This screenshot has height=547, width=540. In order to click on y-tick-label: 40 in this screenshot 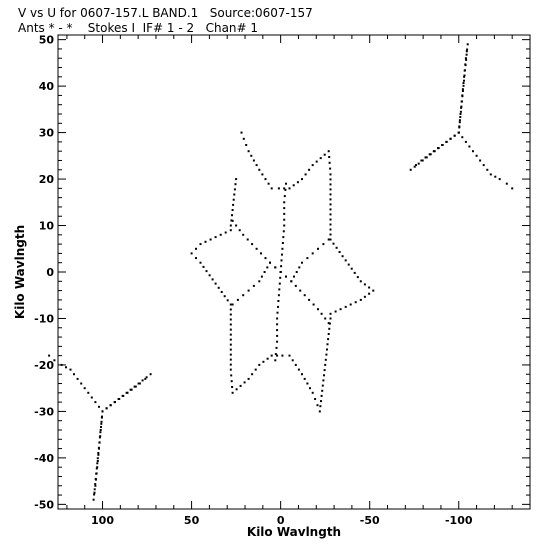, I will do `click(47, 86)`.